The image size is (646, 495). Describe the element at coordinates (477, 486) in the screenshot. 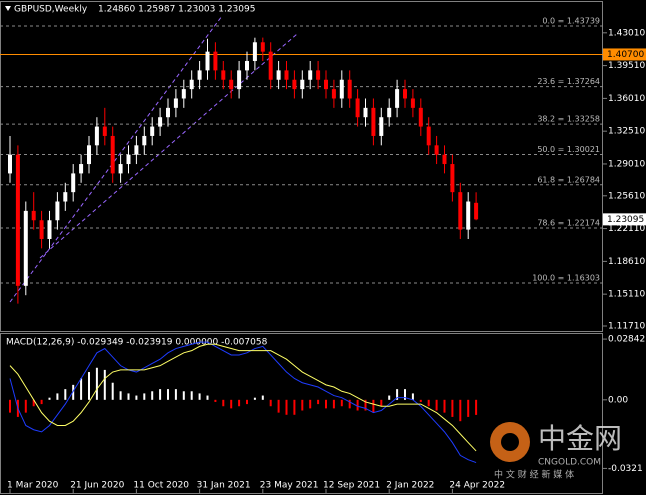

I see `x-tick-label: 24 Apr 2022` at that location.